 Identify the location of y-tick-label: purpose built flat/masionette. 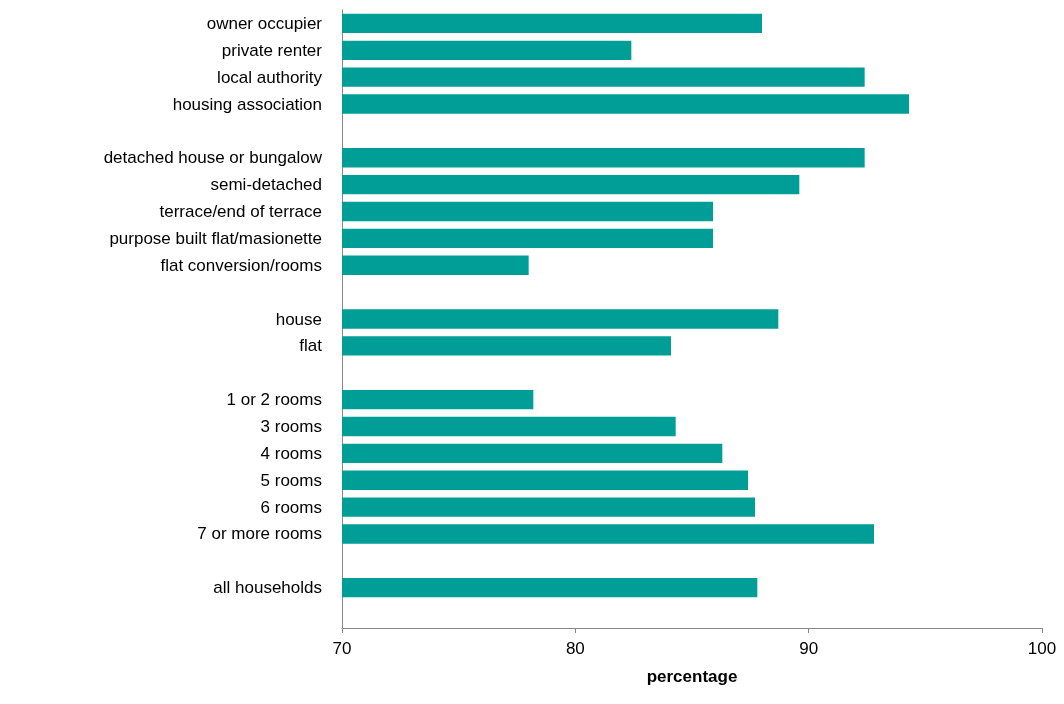
(215, 238).